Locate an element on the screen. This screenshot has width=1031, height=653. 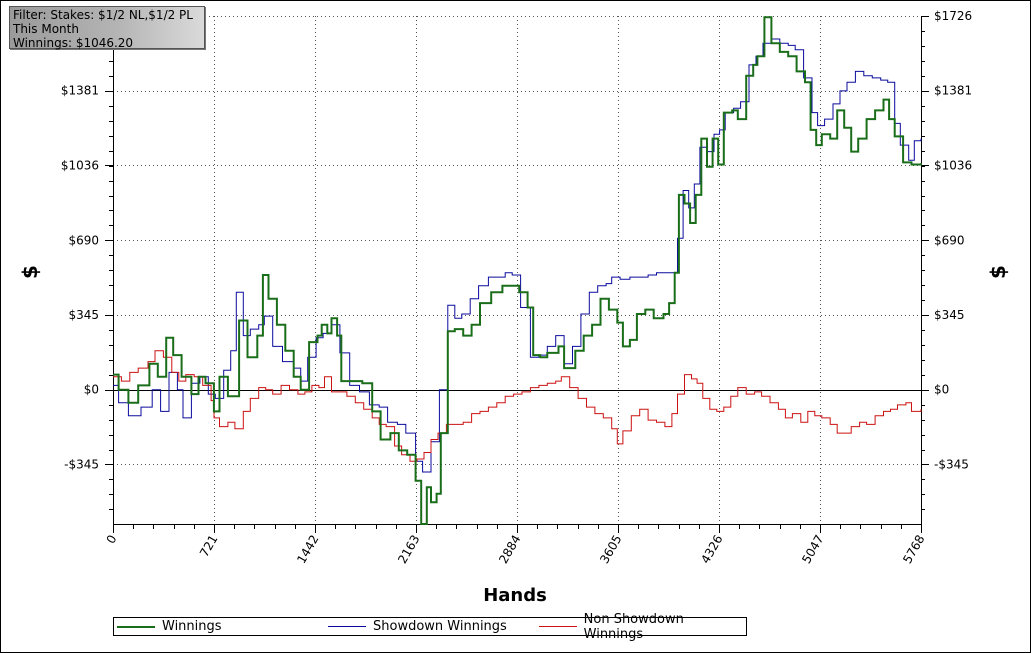
legend-label-showdown: Showdown Winnings is located at coordinates (440, 626).